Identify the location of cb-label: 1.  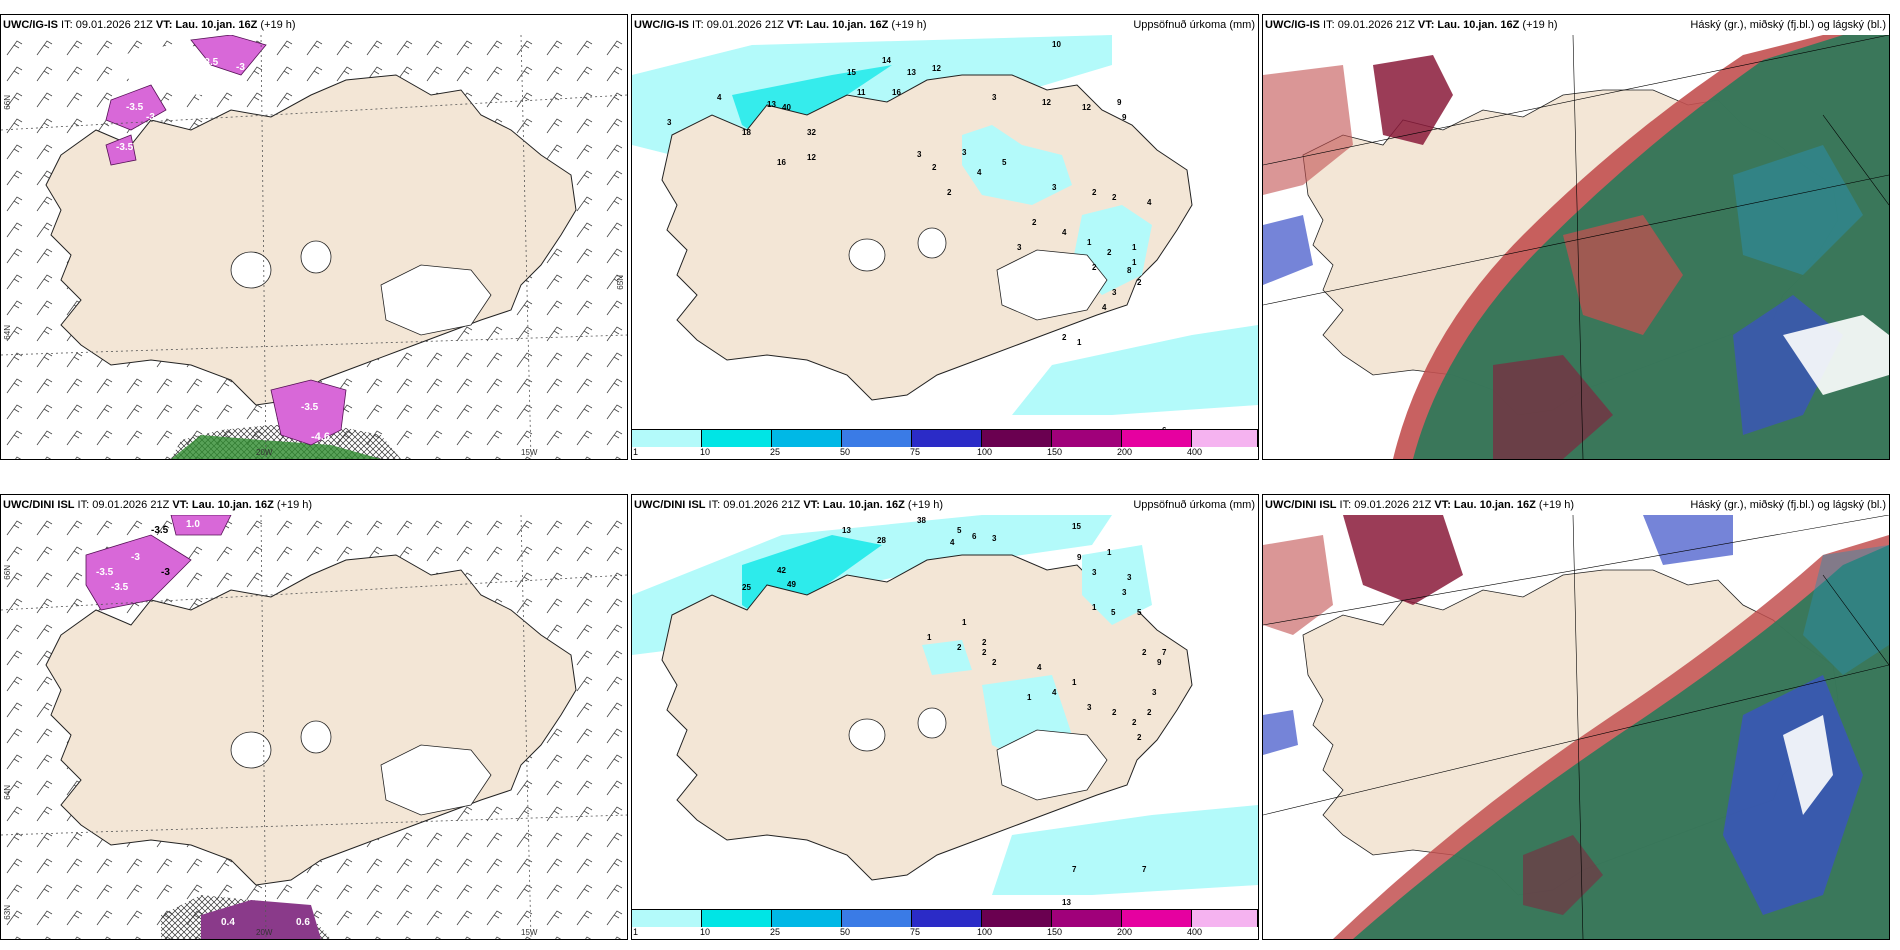
(636, 932).